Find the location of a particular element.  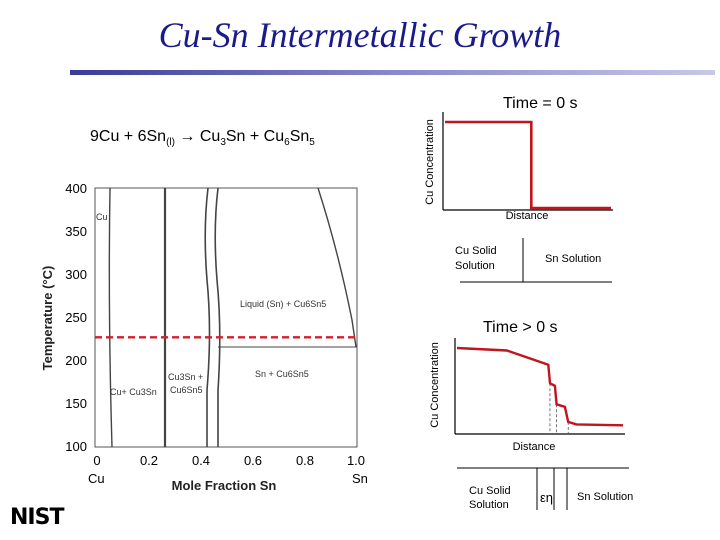

x-tick-label: 1.0 is located at coordinates (356, 460).